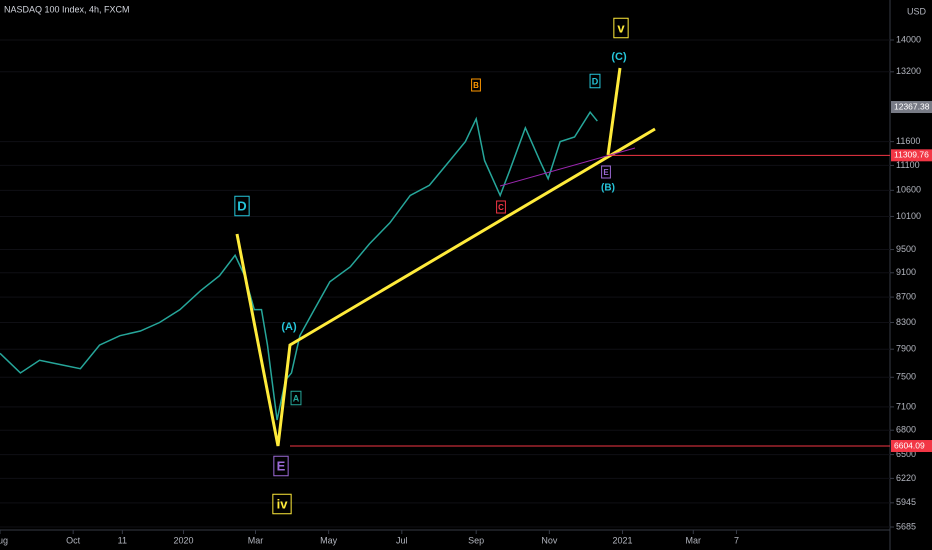  I want to click on wave-label: (C), so click(619, 57).